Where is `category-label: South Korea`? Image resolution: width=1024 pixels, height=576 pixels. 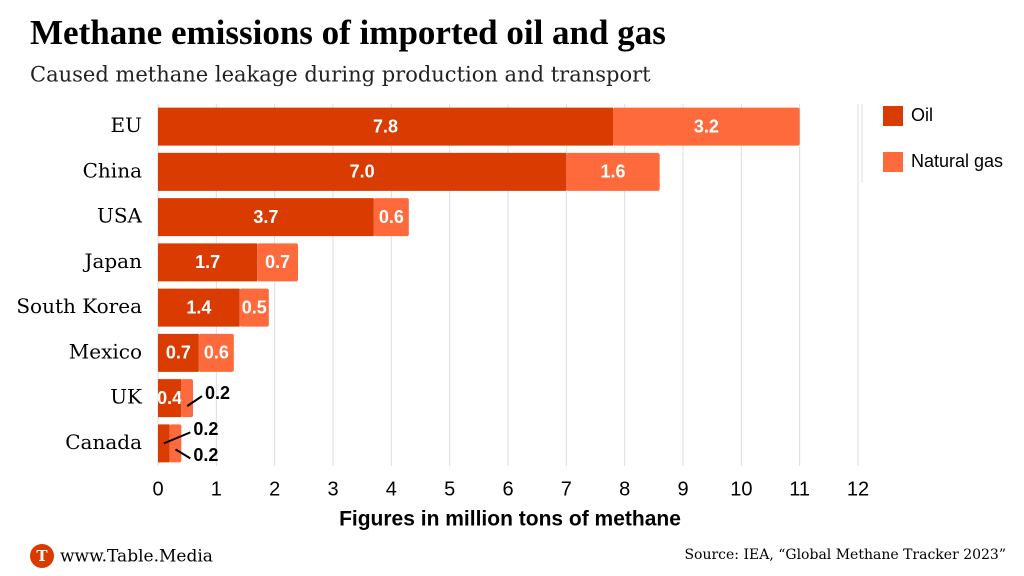 category-label: South Korea is located at coordinates (79, 306).